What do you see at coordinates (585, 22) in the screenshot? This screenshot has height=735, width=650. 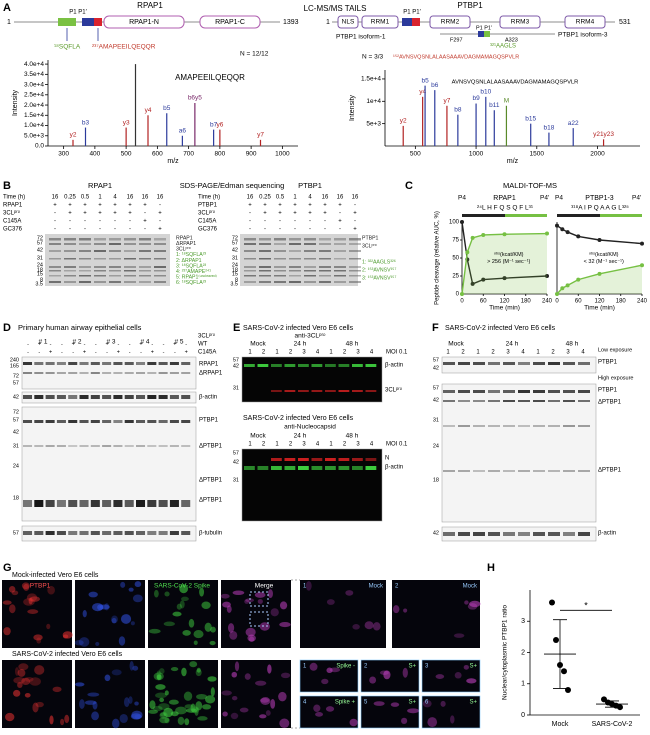 I see `domain` at bounding box center [585, 22].